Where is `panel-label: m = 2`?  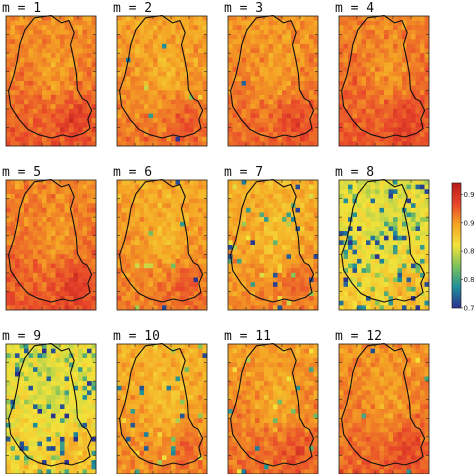 panel-label: m = 2 is located at coordinates (132, 8).